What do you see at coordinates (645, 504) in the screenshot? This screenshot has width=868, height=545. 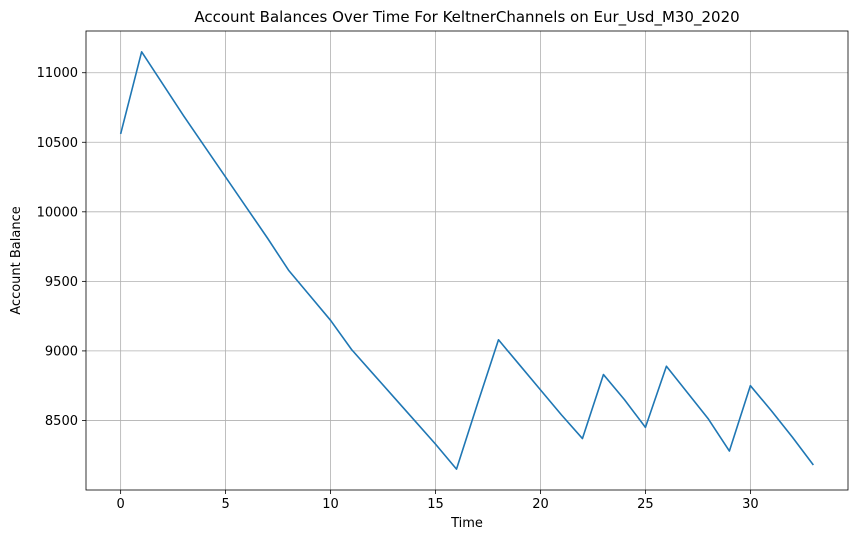 I see `x-tick-label: 25` at bounding box center [645, 504].